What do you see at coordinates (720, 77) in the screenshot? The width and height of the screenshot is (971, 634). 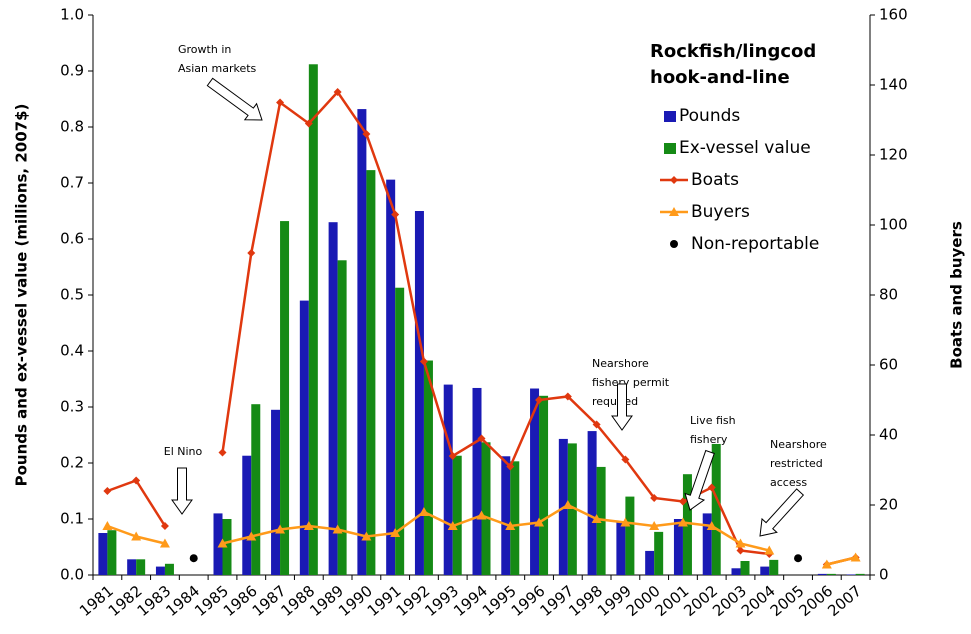 I see `legend-title: hook-and-line` at bounding box center [720, 77].